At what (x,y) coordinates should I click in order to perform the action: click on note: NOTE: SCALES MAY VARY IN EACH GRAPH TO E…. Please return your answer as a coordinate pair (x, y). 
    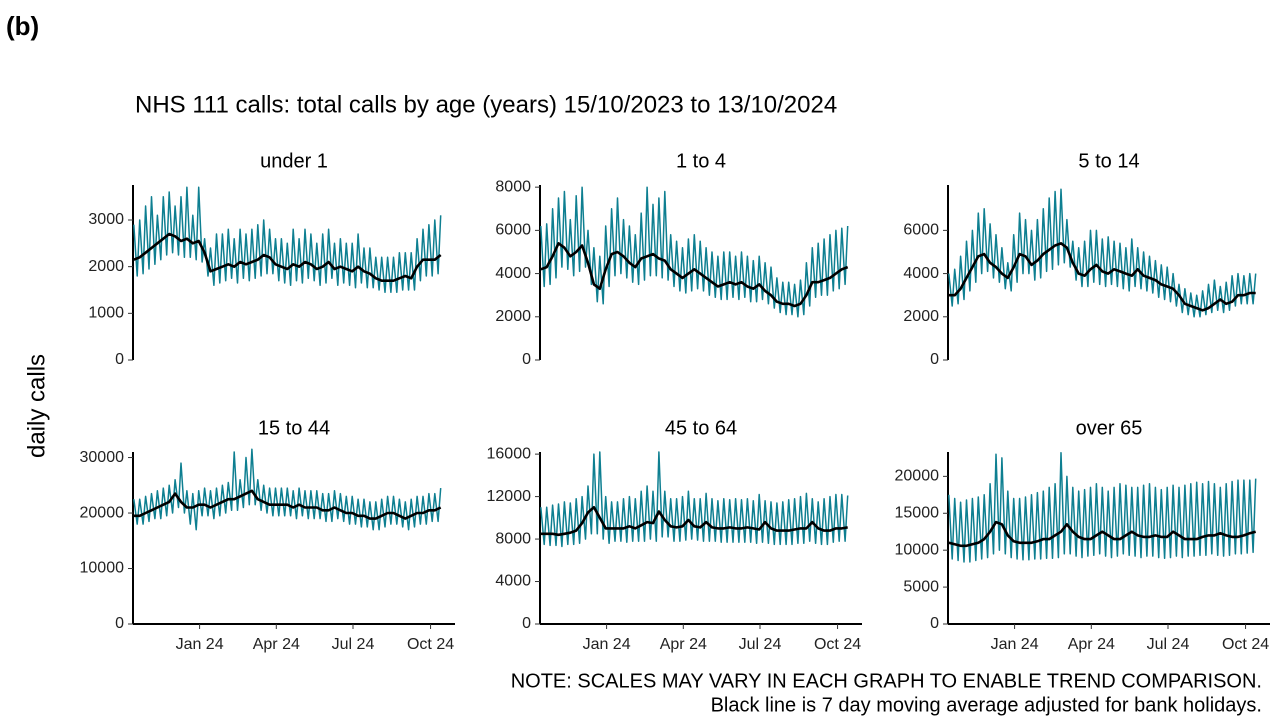
    Looking at the image, I should click on (886, 681).